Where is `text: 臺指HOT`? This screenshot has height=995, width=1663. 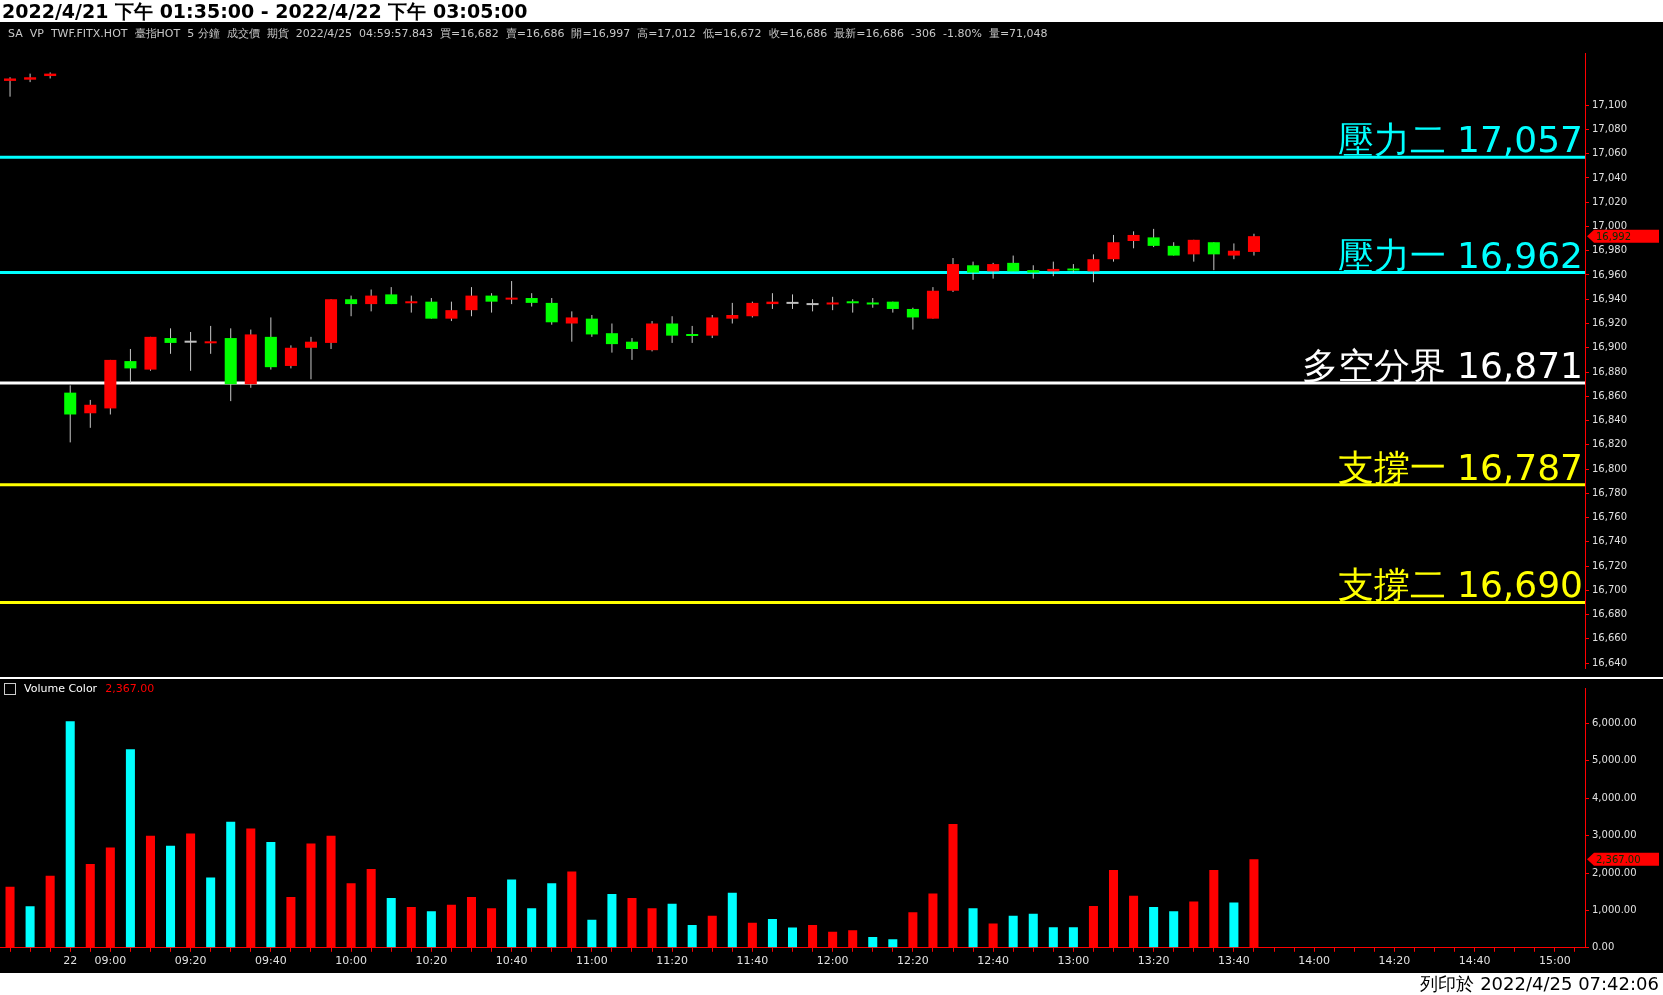
text: 臺指HOT is located at coordinates (157, 33).